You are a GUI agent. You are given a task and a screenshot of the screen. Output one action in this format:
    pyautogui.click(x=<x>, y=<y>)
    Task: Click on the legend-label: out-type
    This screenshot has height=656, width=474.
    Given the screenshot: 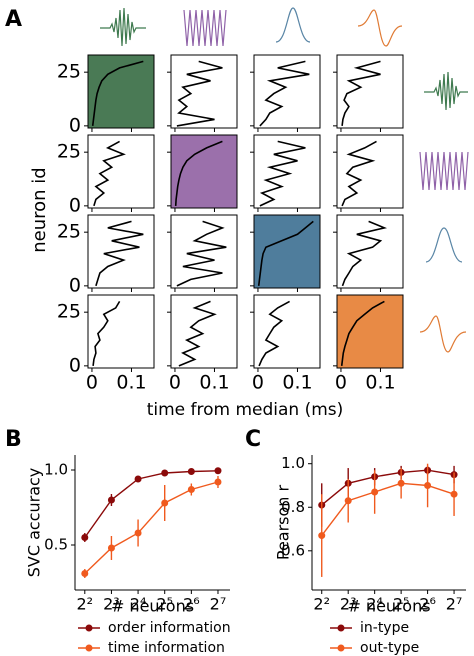 What is the action you would take?
    pyautogui.click(x=389, y=648)
    